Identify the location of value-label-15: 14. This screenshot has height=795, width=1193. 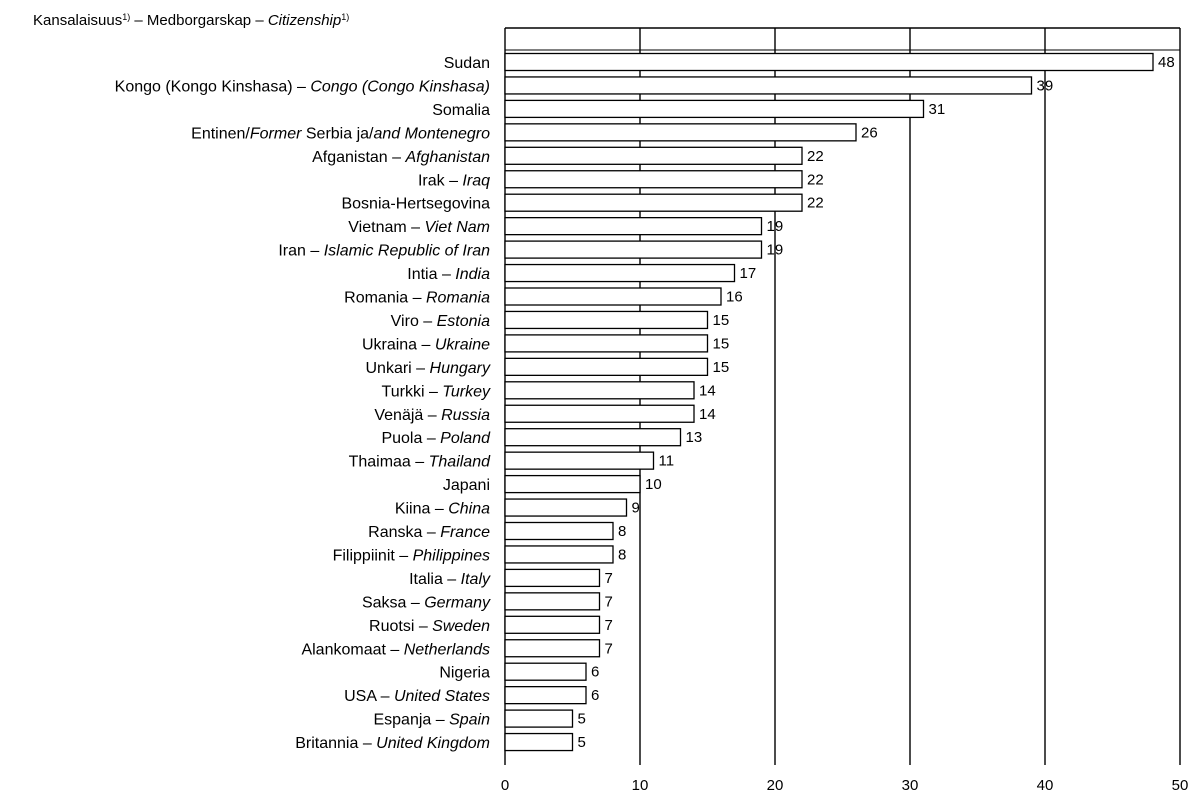
(707, 414).